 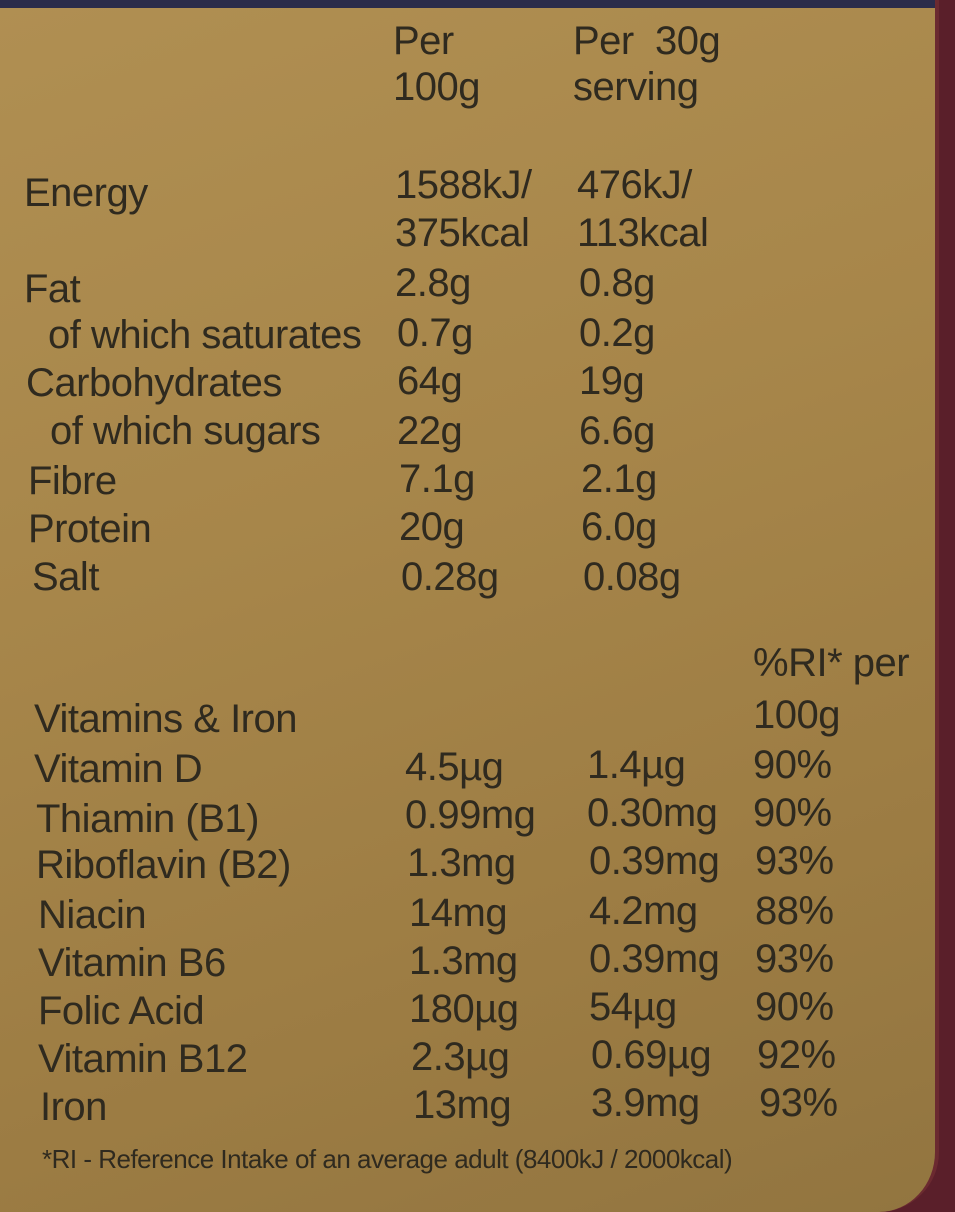 What do you see at coordinates (467, 4) in the screenshot?
I see `top-band` at bounding box center [467, 4].